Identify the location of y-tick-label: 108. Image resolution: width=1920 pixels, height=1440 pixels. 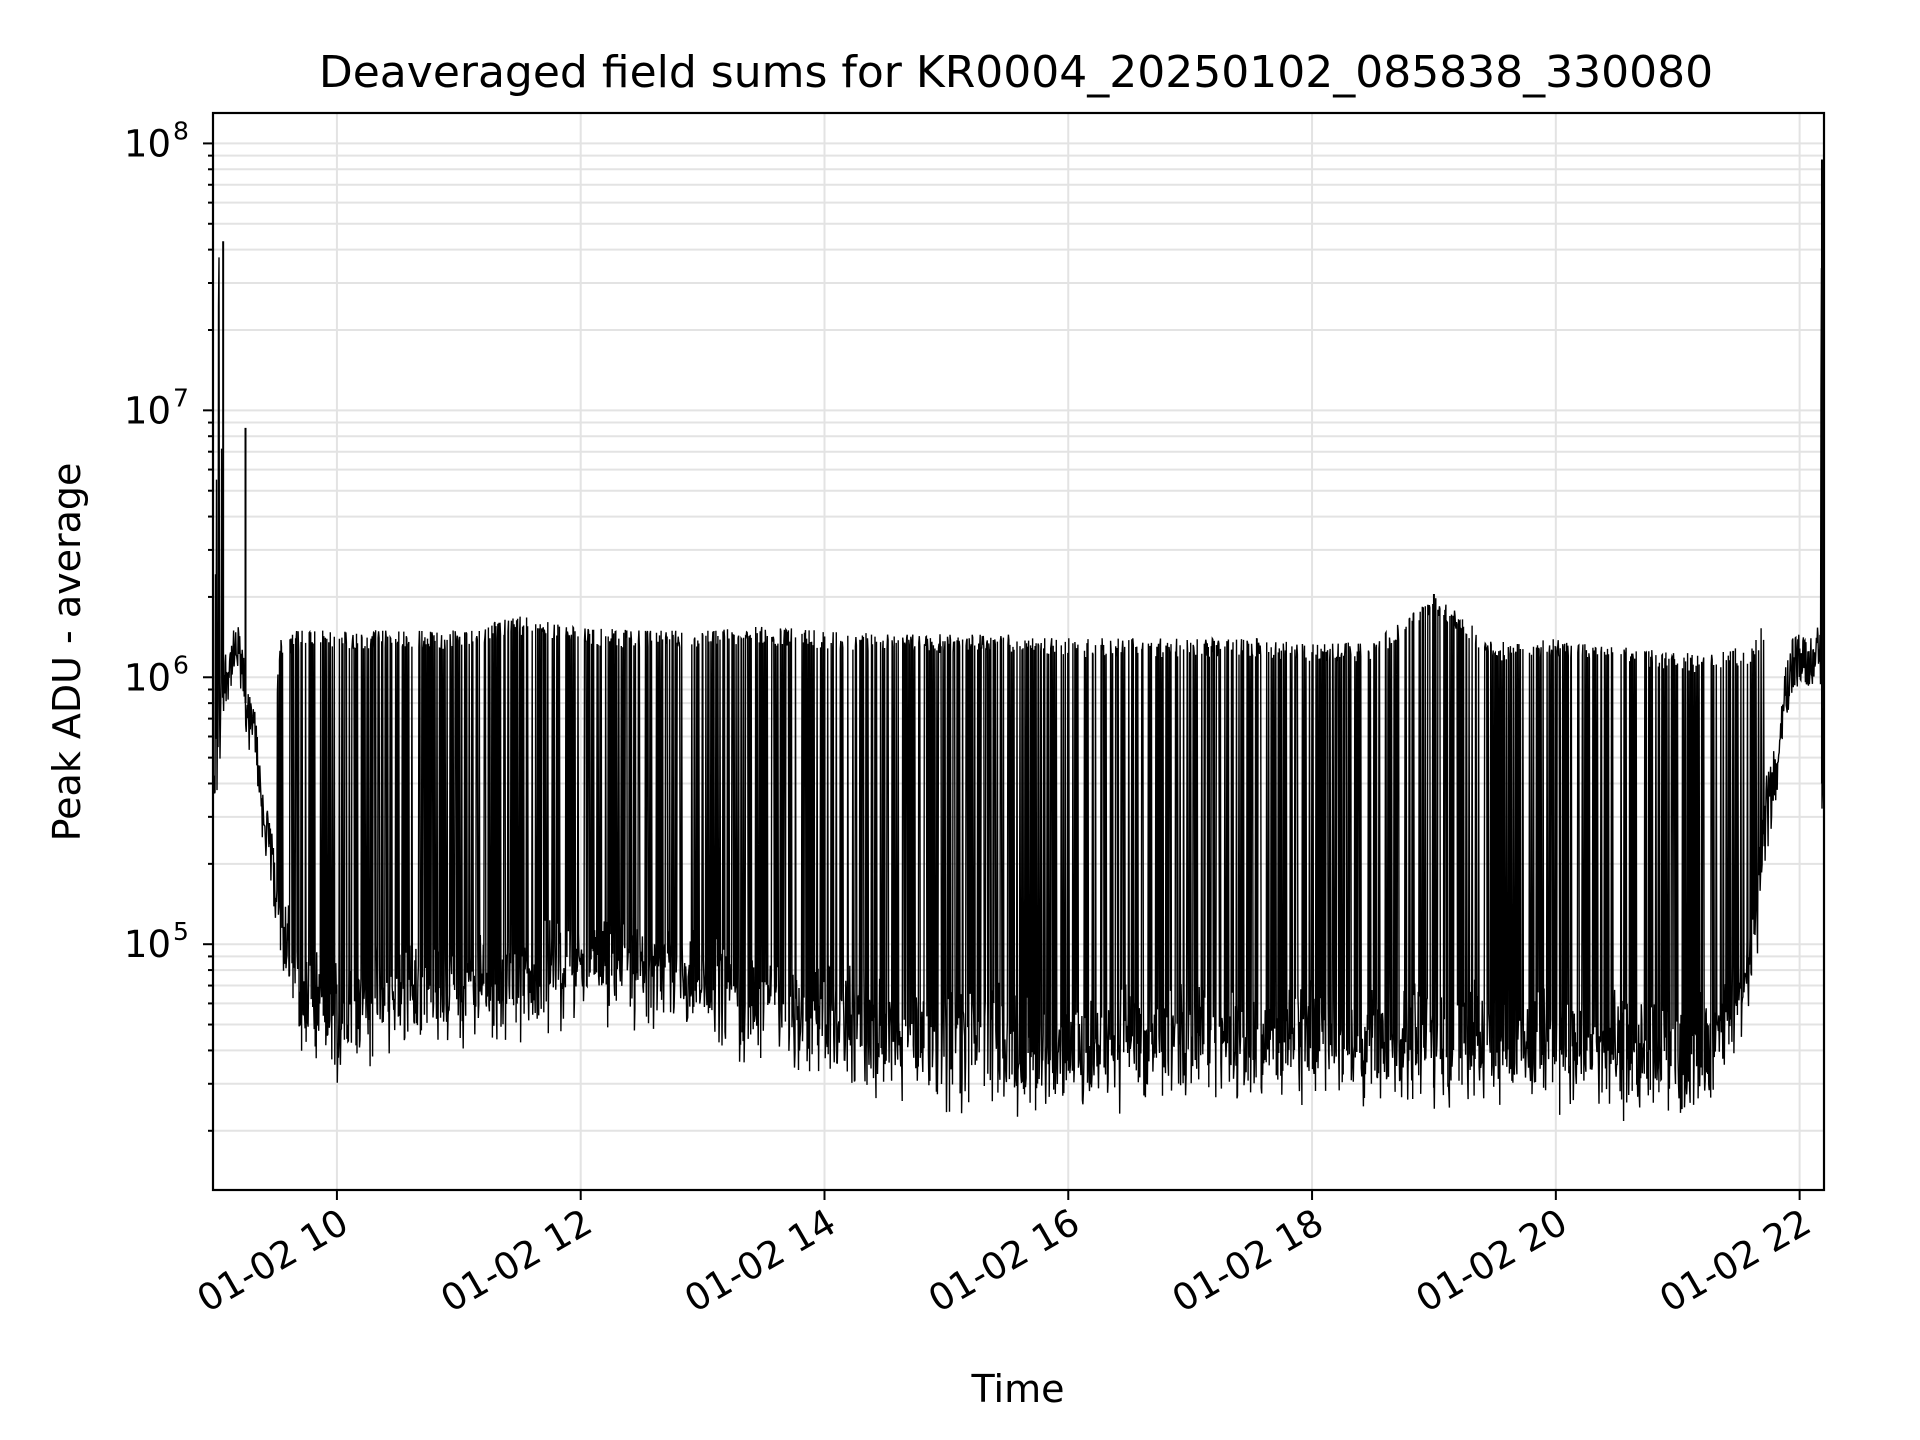
(156, 140).